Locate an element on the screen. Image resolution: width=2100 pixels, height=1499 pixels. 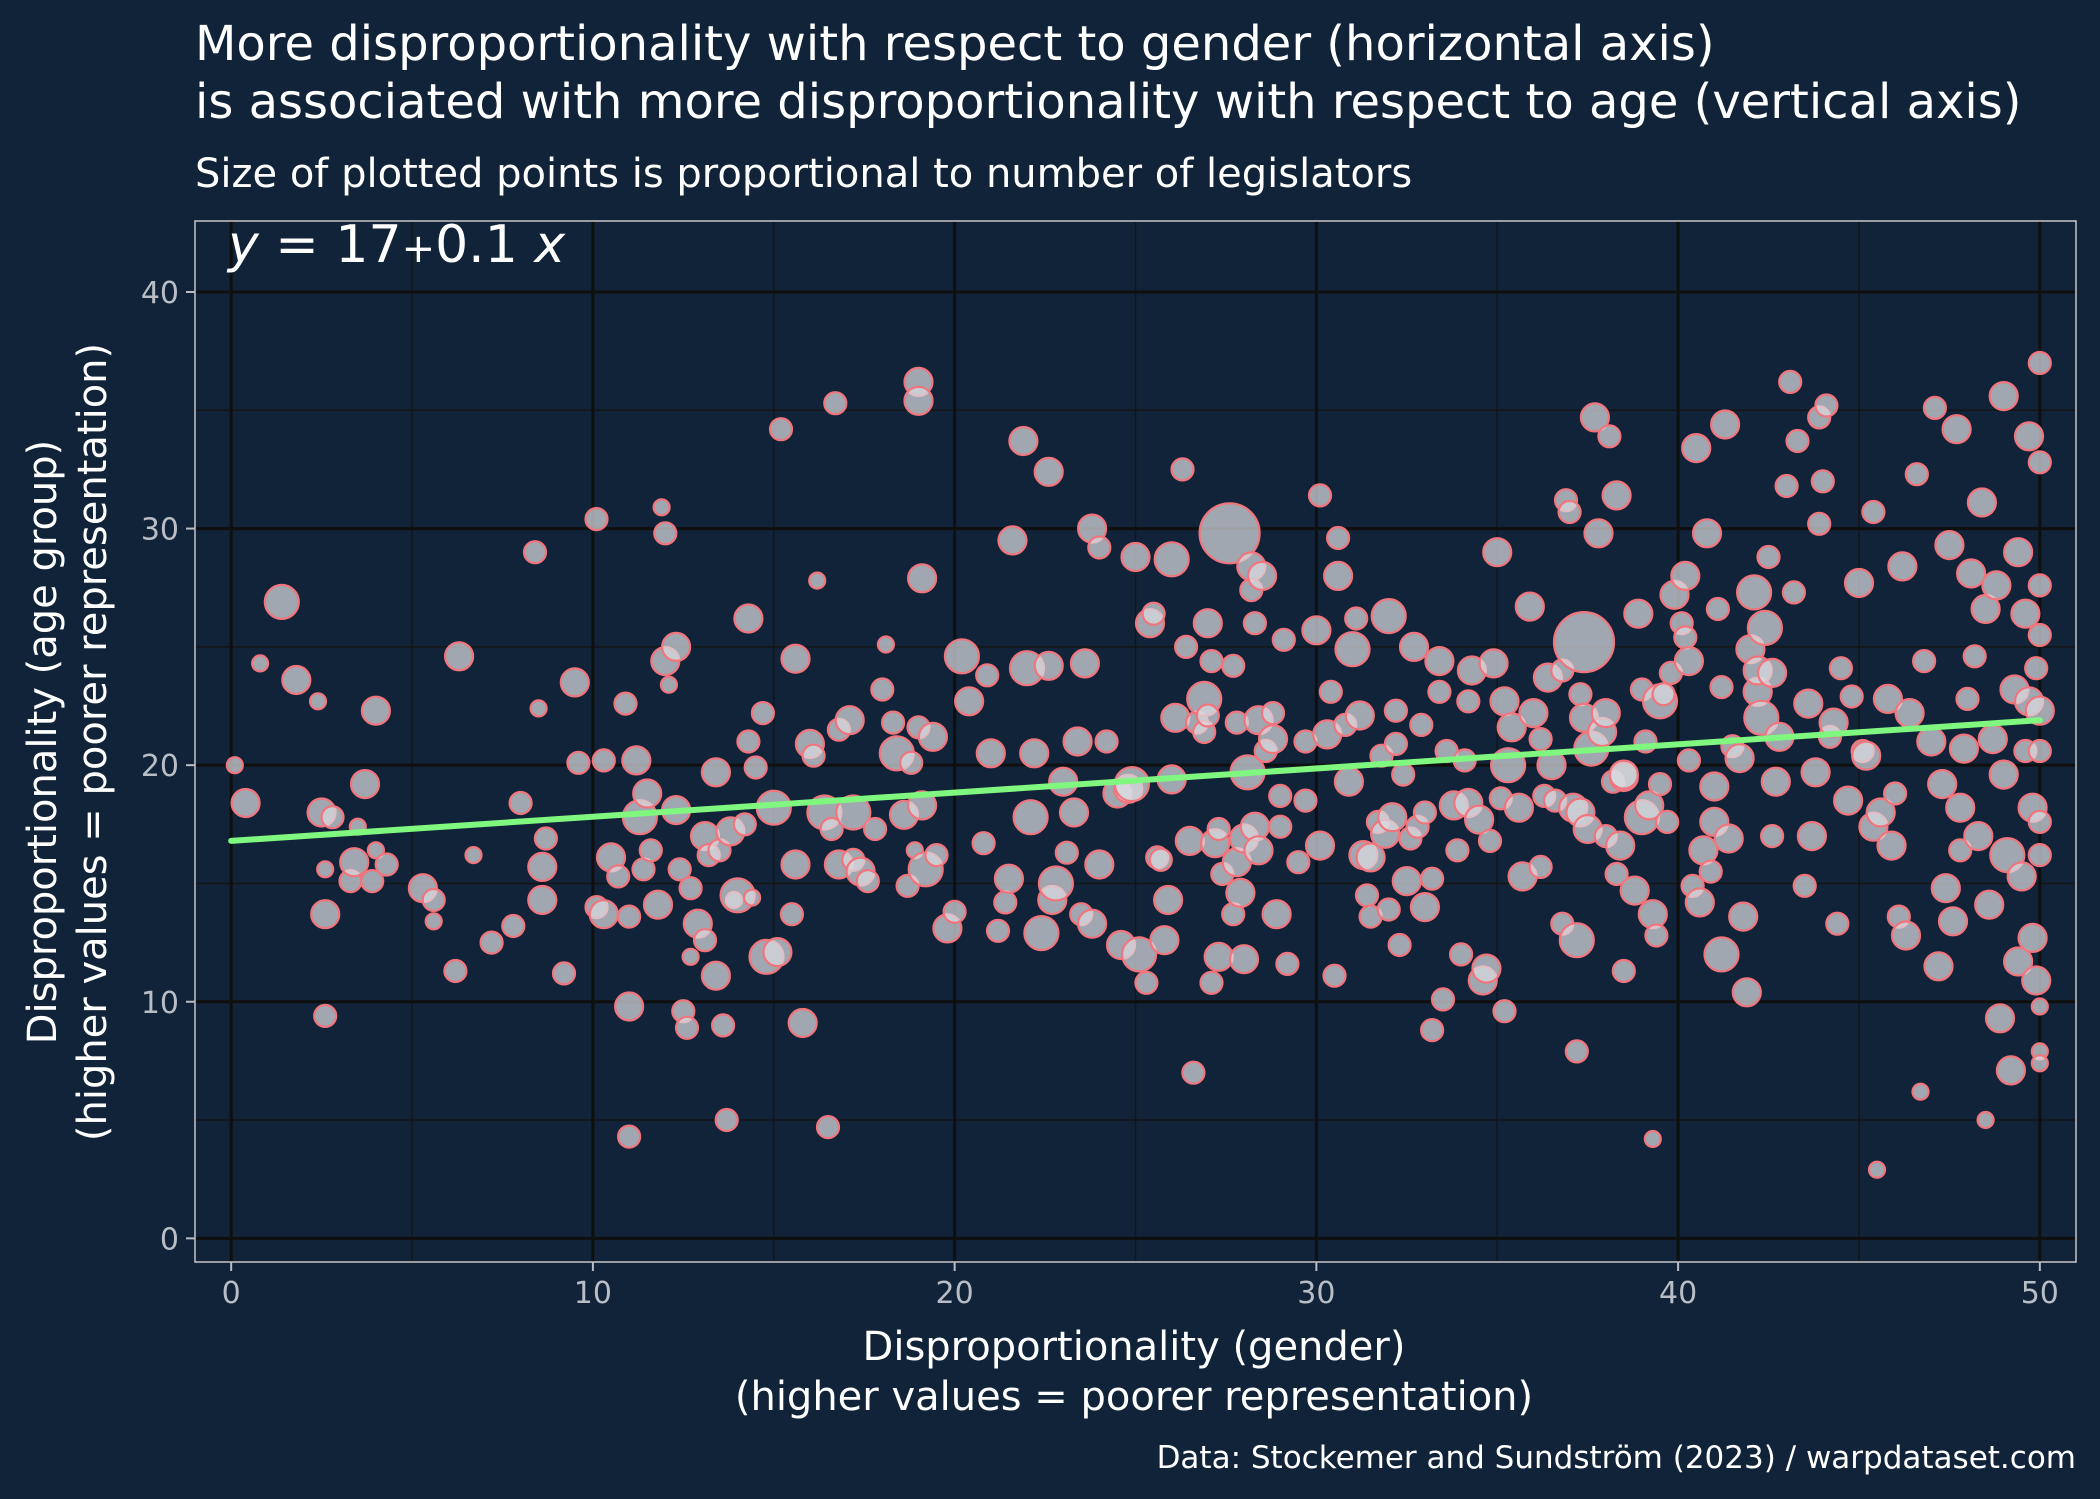
x-tick-label: 0 is located at coordinates (231, 1293).